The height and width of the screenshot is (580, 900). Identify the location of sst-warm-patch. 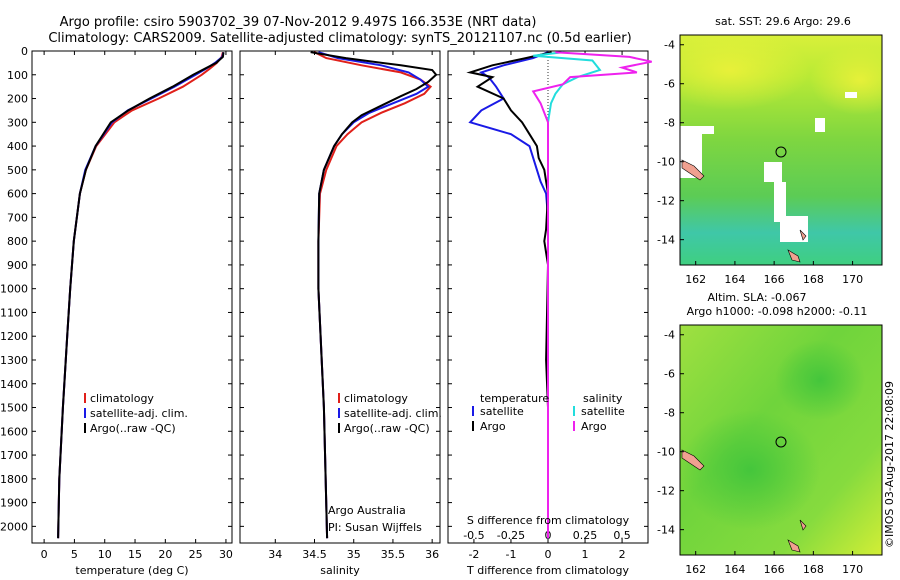
(846, 80).